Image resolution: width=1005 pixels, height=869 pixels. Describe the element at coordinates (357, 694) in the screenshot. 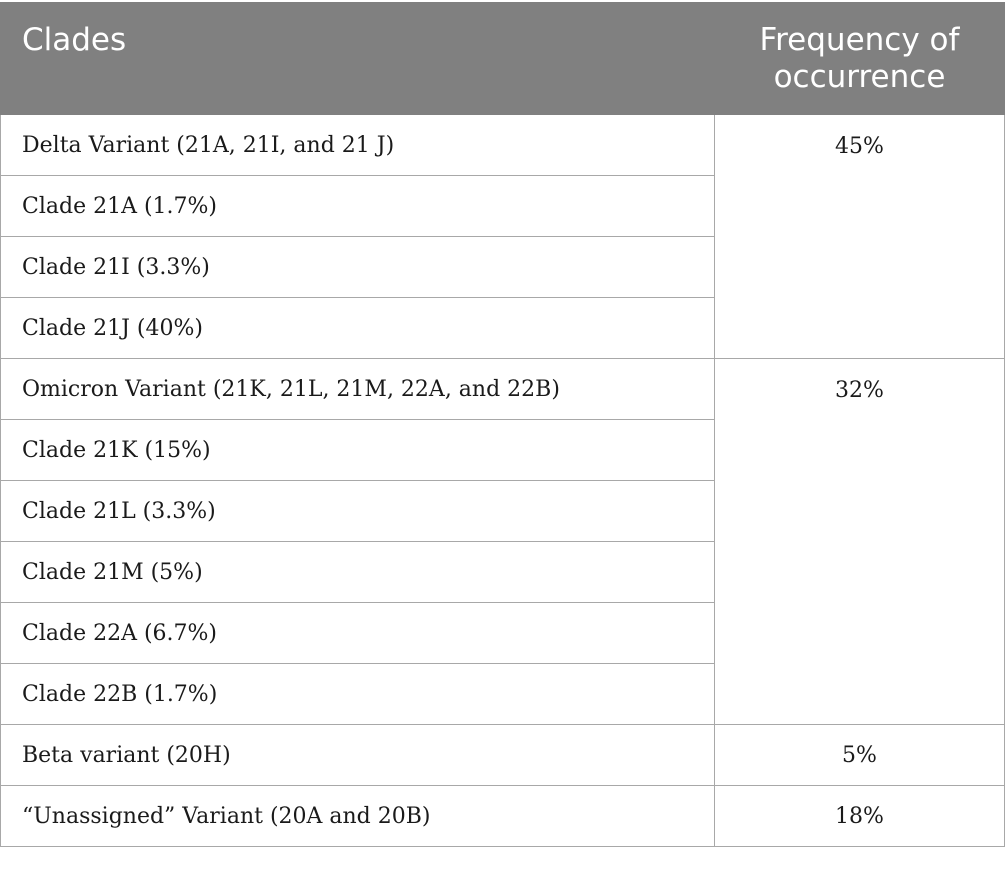

I see `clade-name: Clade 22B (1.7%)` at that location.